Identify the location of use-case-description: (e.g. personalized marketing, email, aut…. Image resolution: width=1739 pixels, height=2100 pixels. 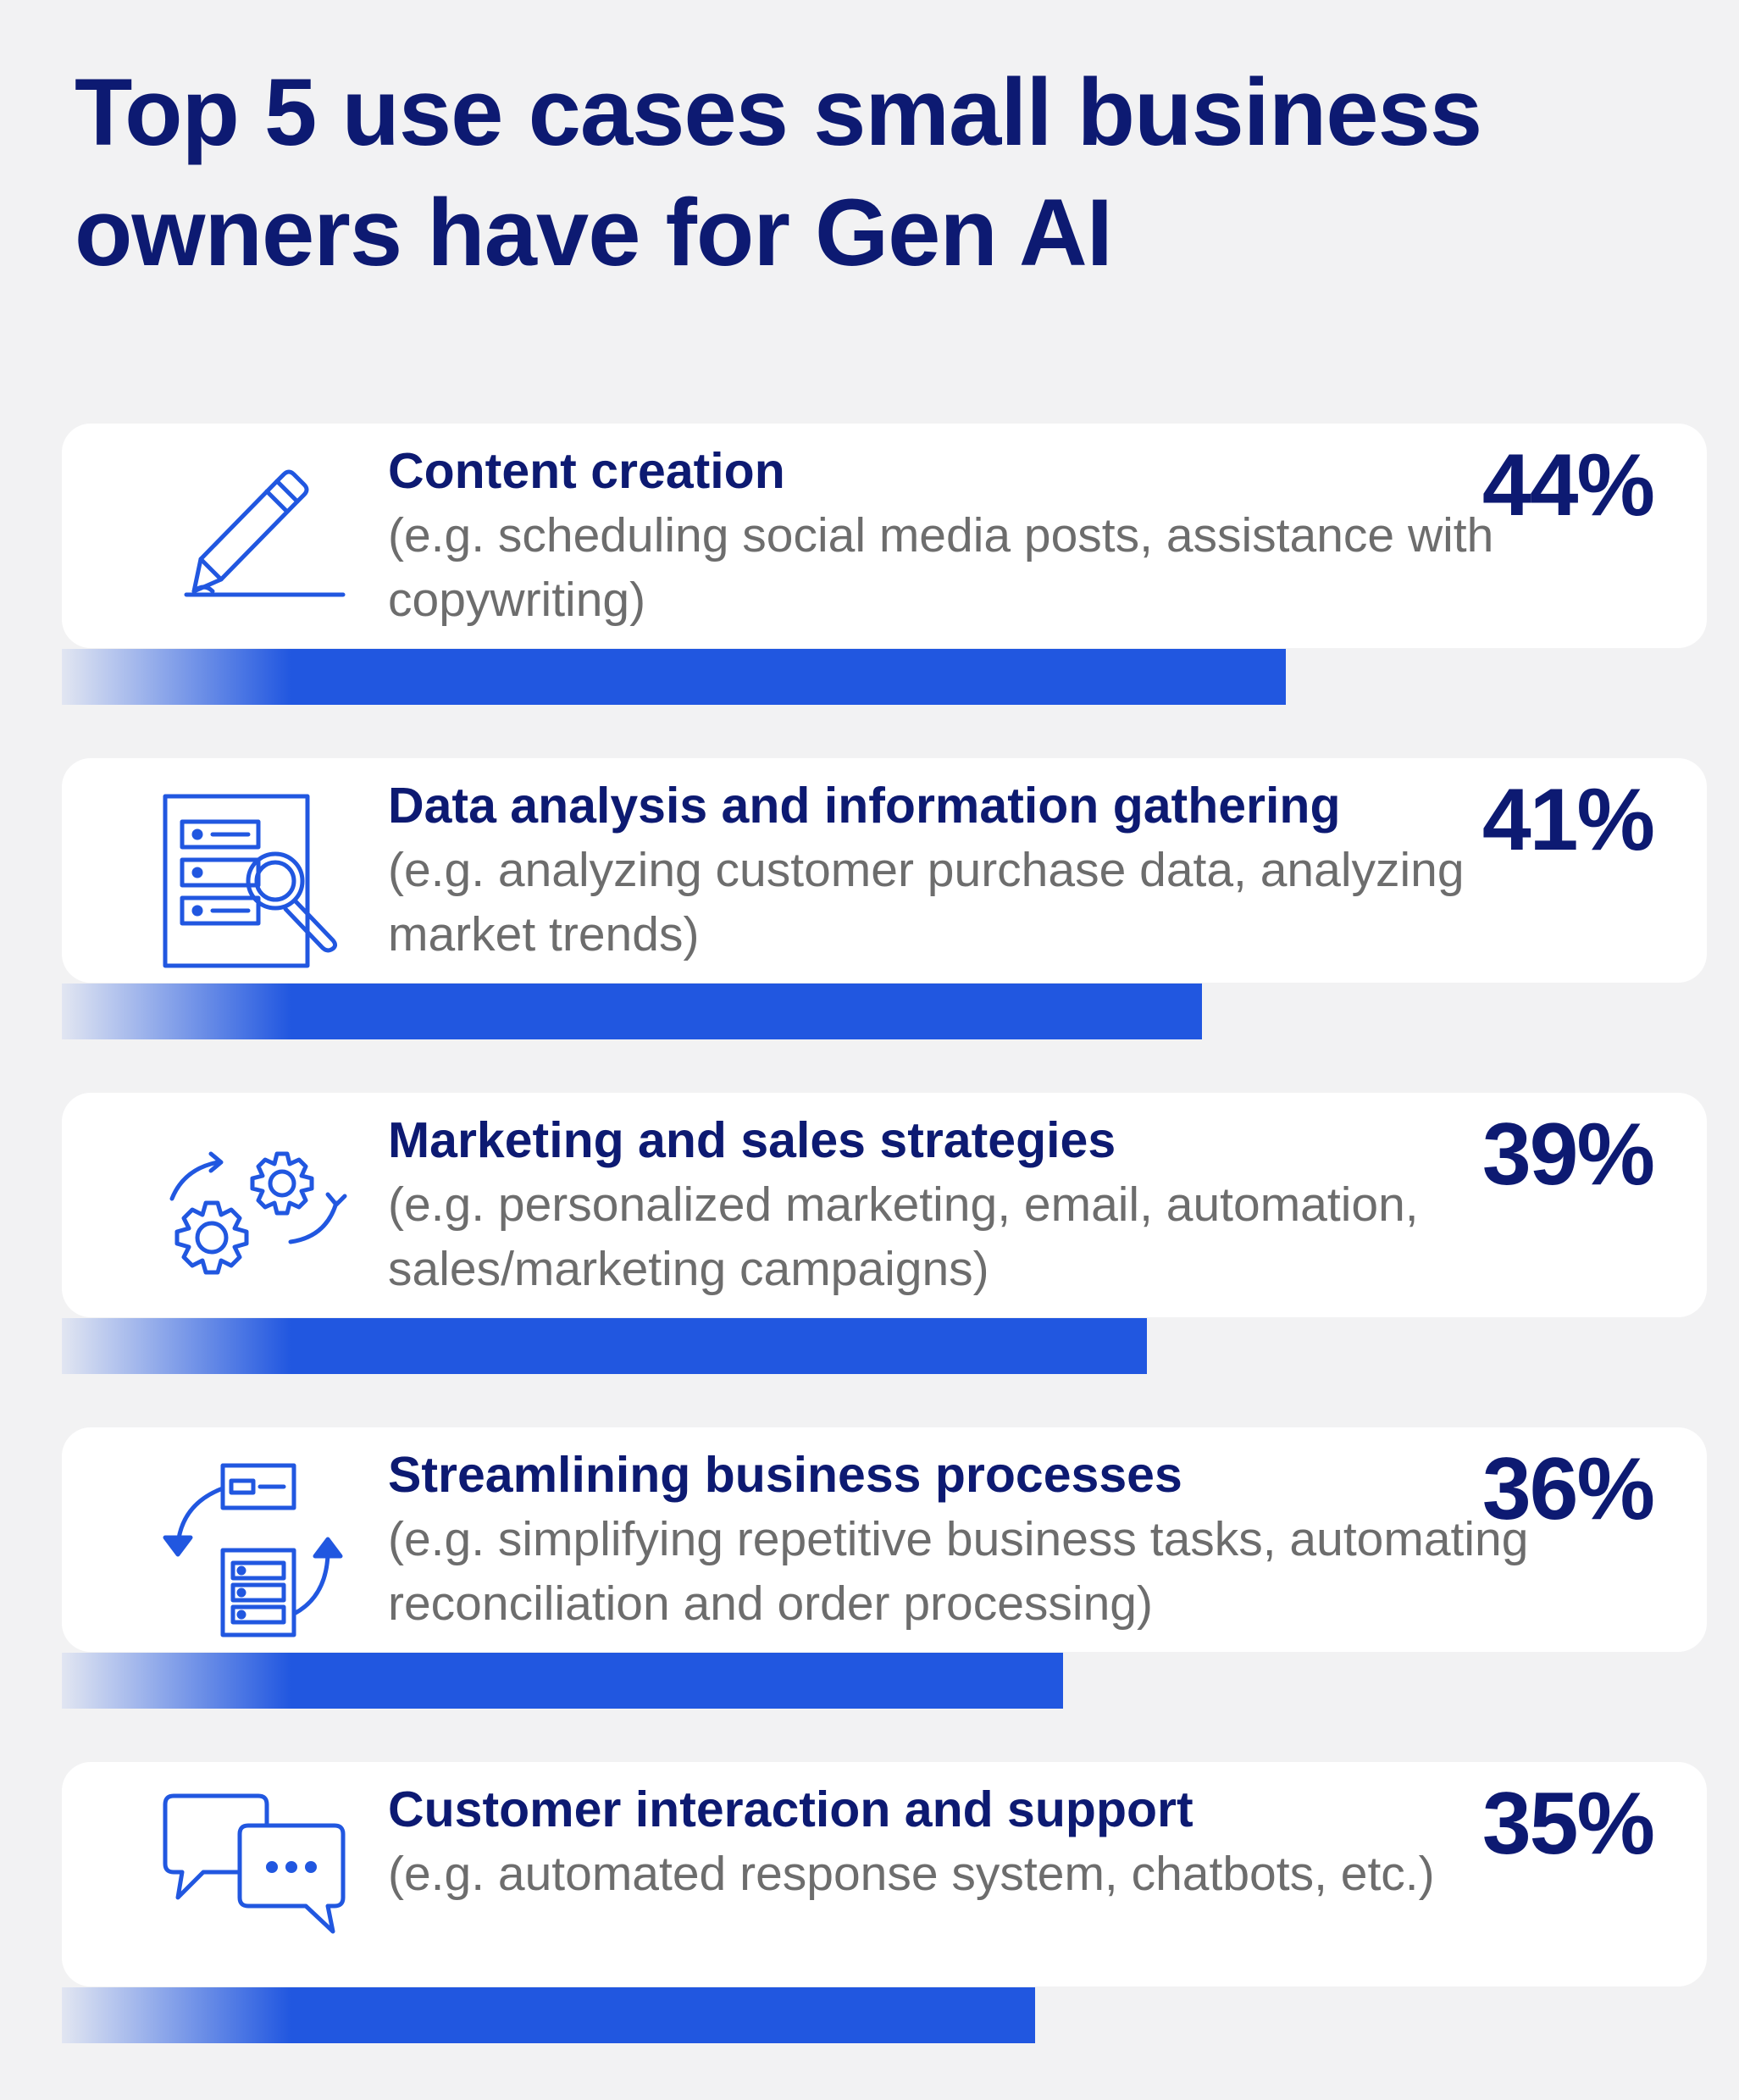
(903, 1236).